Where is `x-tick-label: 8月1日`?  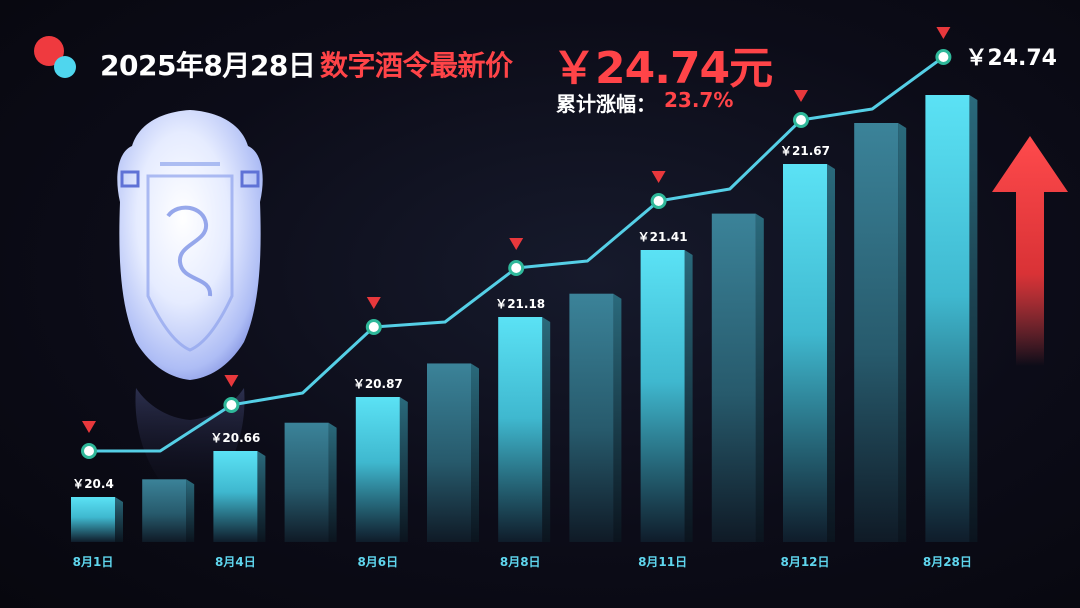
x-tick-label: 8月1日 is located at coordinates (93, 562).